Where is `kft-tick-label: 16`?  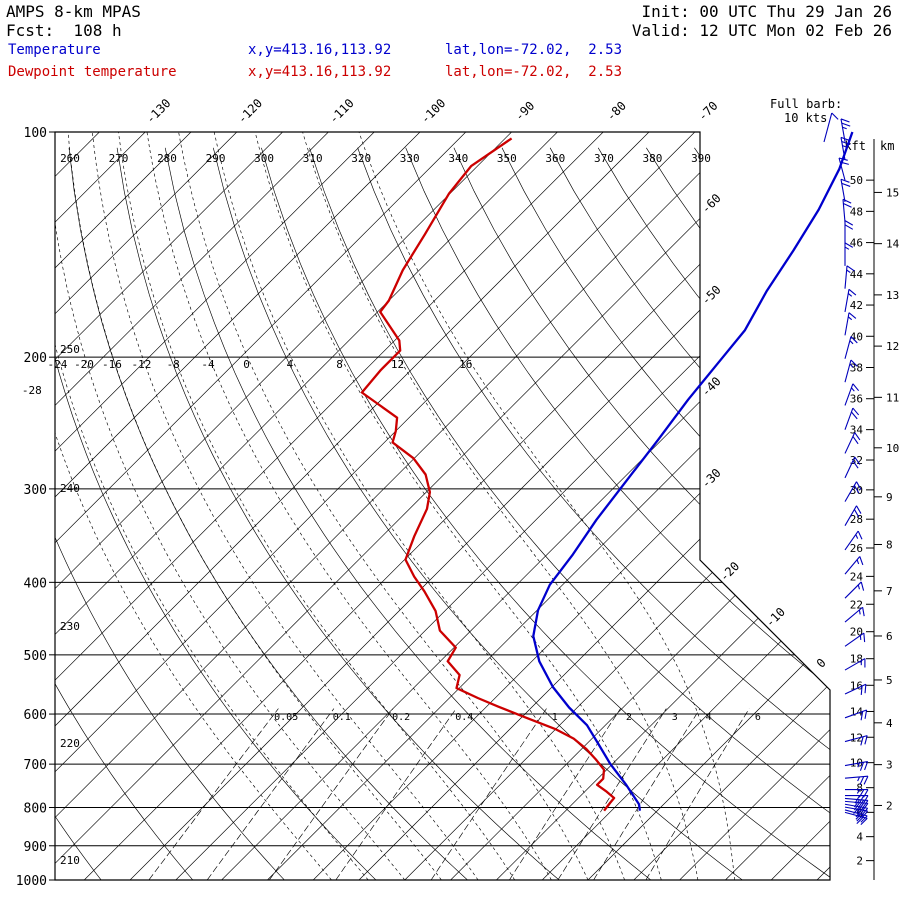 kft-tick-label: 16 is located at coordinates (856, 685).